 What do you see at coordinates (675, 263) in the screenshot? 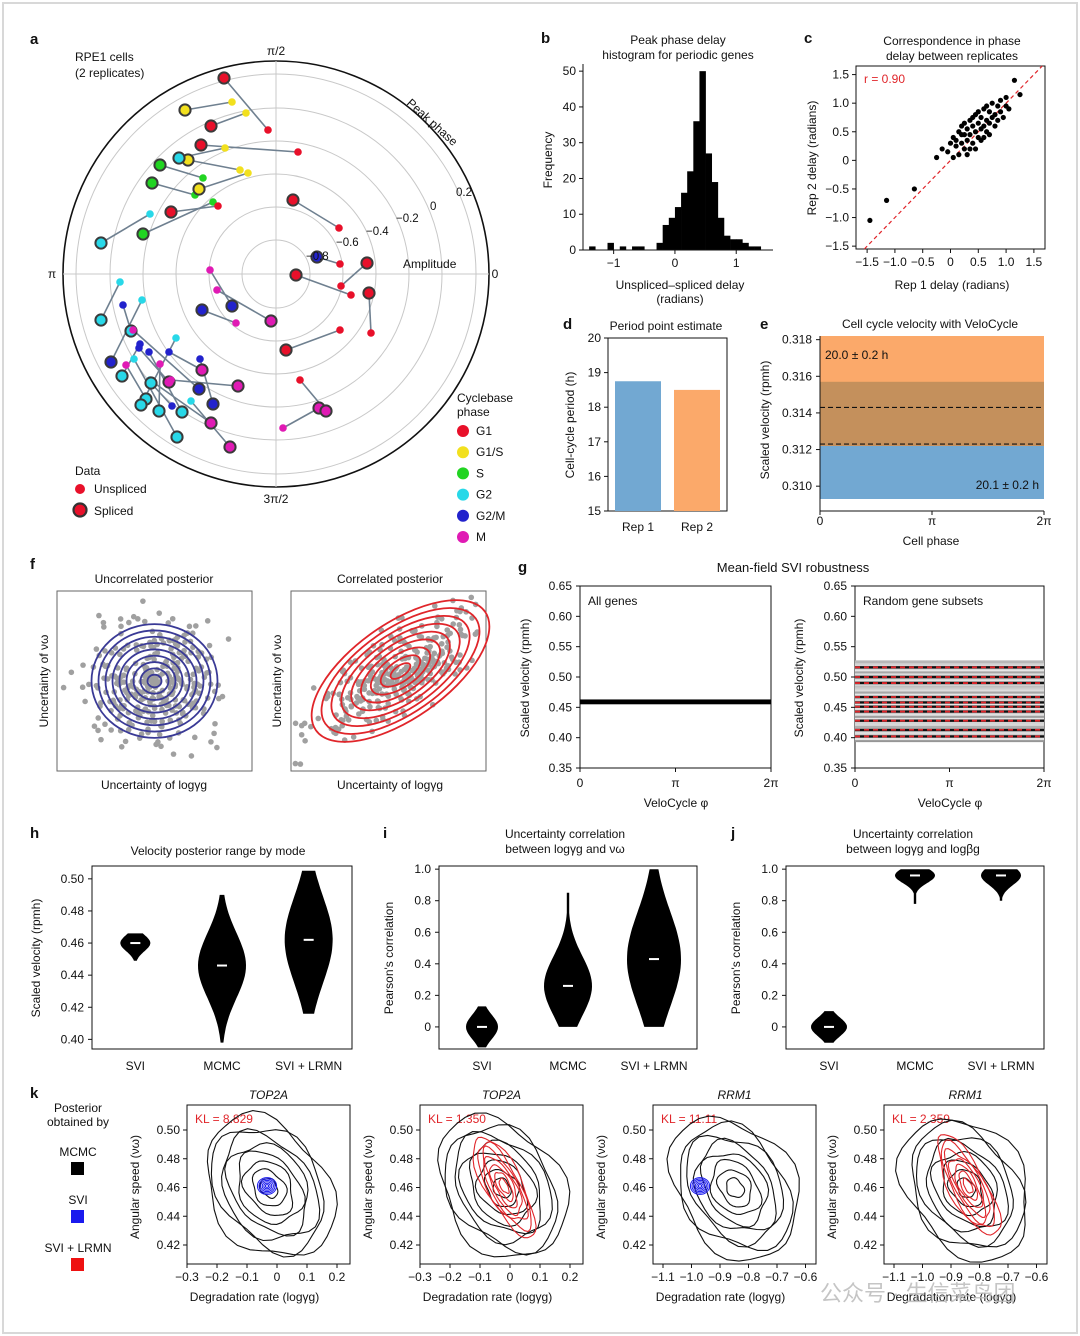
I see `x-tick-label: 0` at bounding box center [675, 263].